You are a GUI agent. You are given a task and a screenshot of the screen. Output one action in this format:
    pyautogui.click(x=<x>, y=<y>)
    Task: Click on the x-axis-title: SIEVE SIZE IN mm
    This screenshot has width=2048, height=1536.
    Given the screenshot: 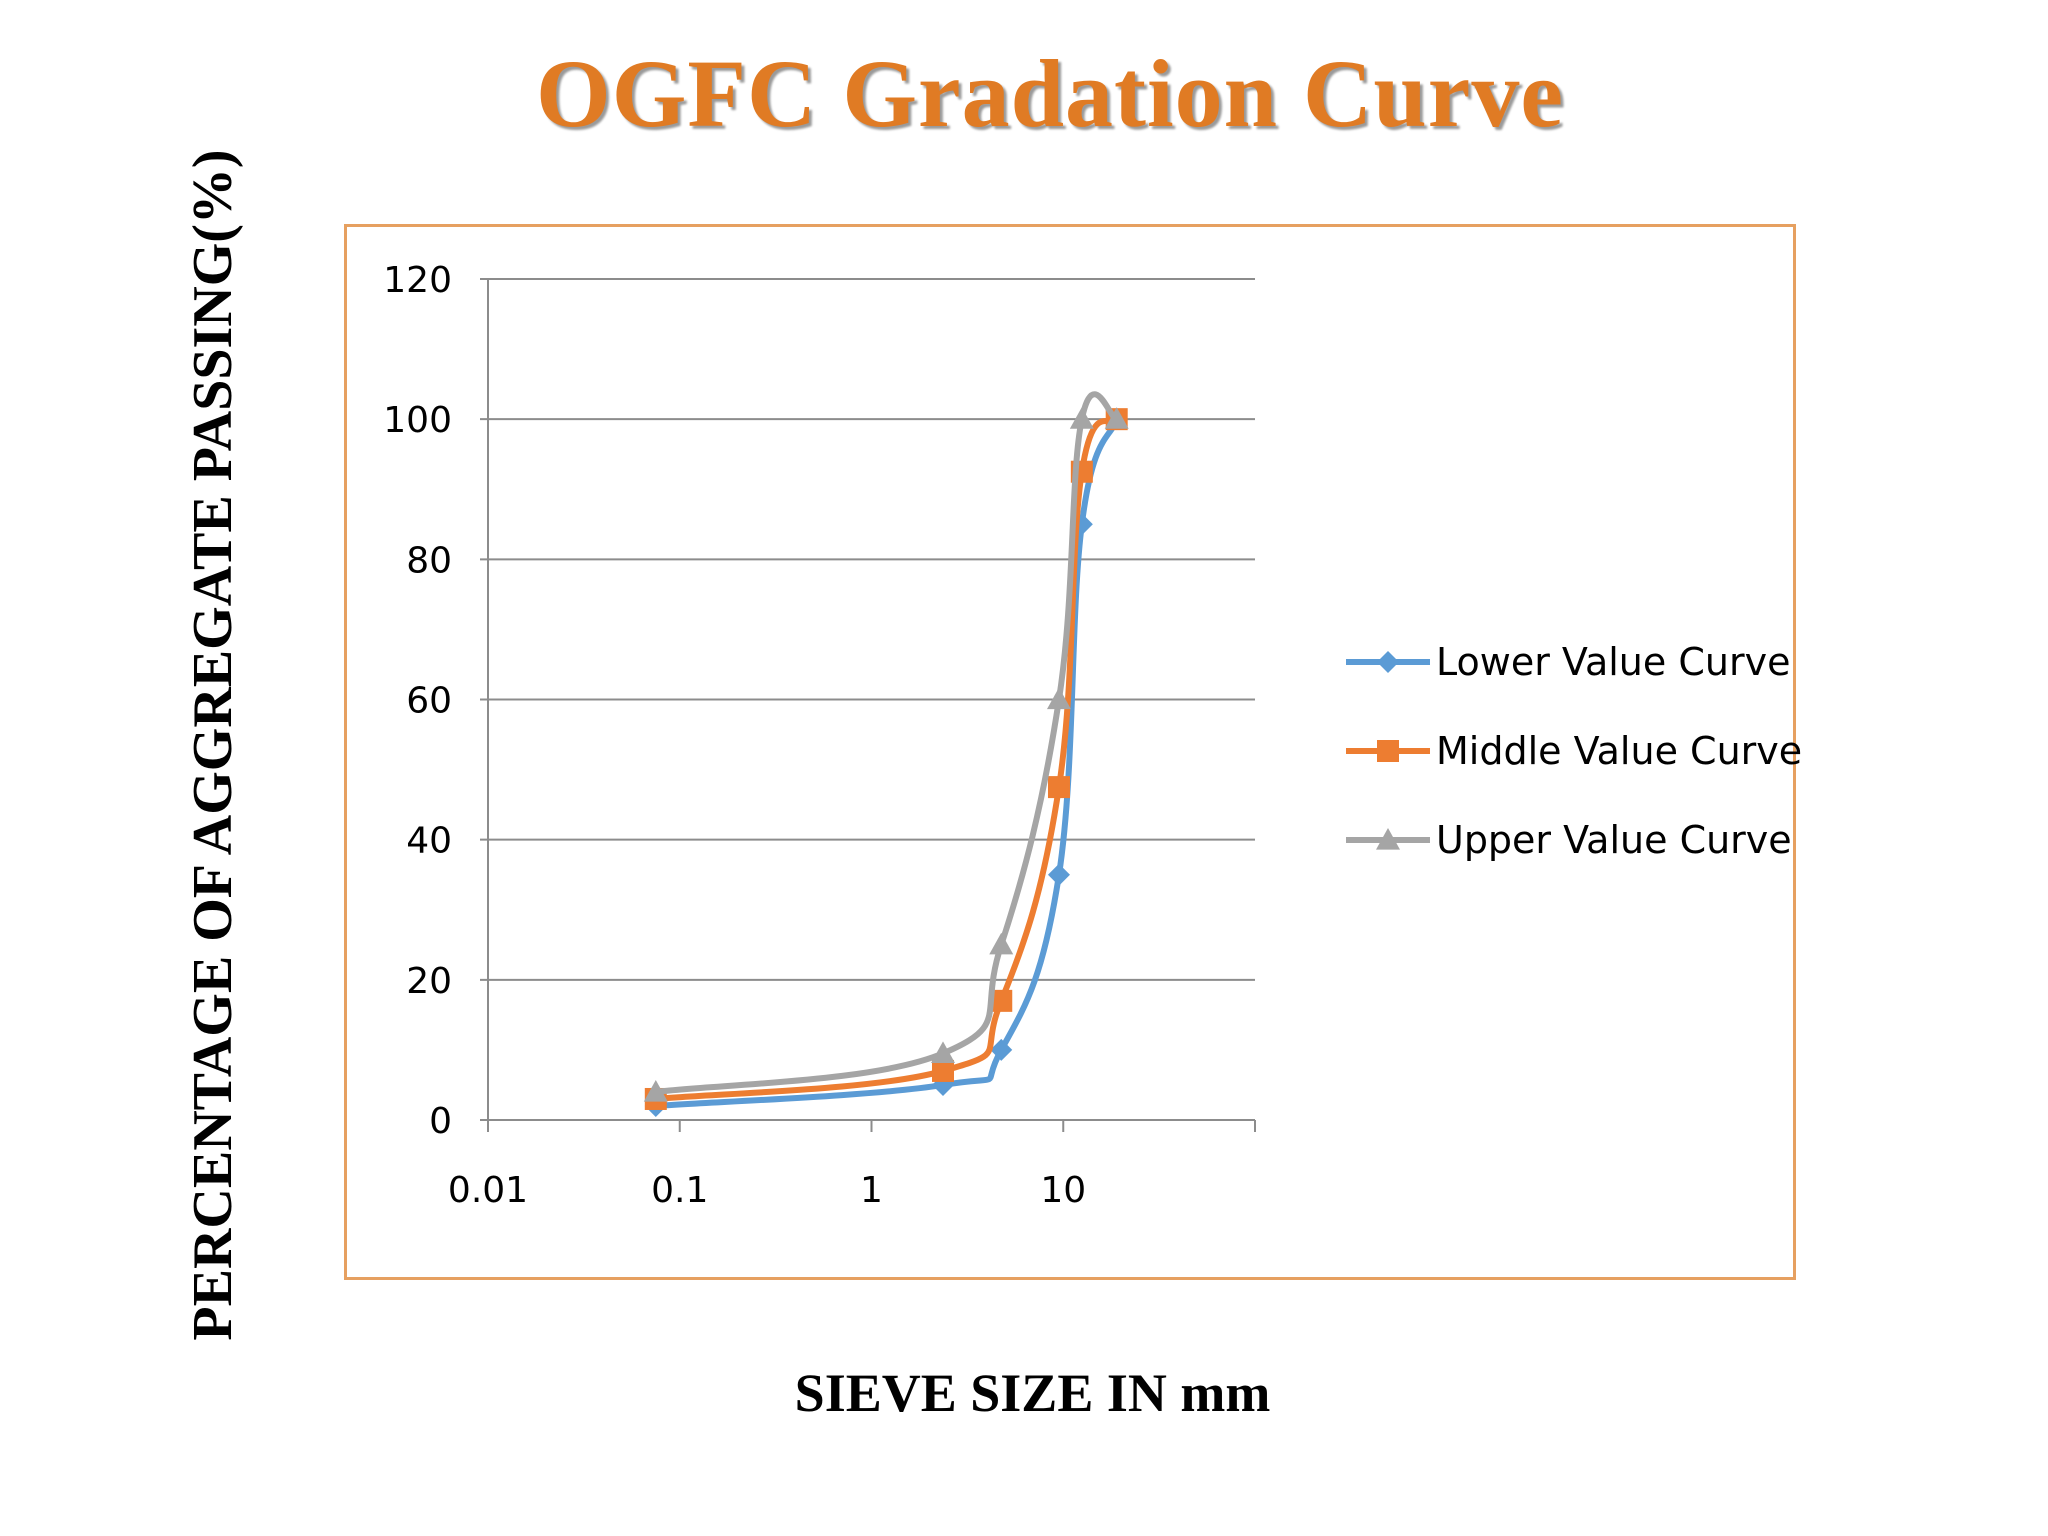 What is the action you would take?
    pyautogui.click(x=1032, y=1393)
    